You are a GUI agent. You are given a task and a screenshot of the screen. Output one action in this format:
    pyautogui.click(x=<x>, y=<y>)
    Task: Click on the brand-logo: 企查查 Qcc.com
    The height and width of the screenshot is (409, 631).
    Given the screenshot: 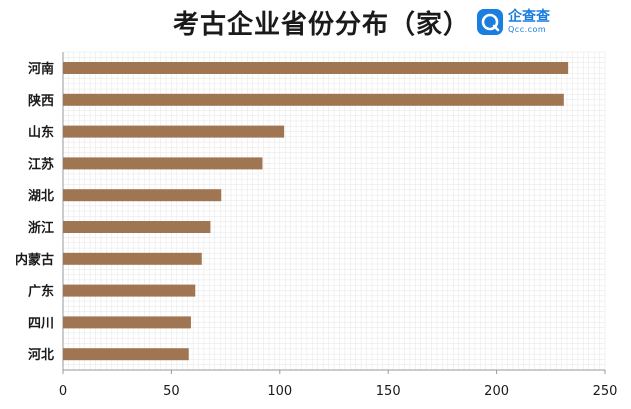 What is the action you would take?
    pyautogui.click(x=513, y=22)
    